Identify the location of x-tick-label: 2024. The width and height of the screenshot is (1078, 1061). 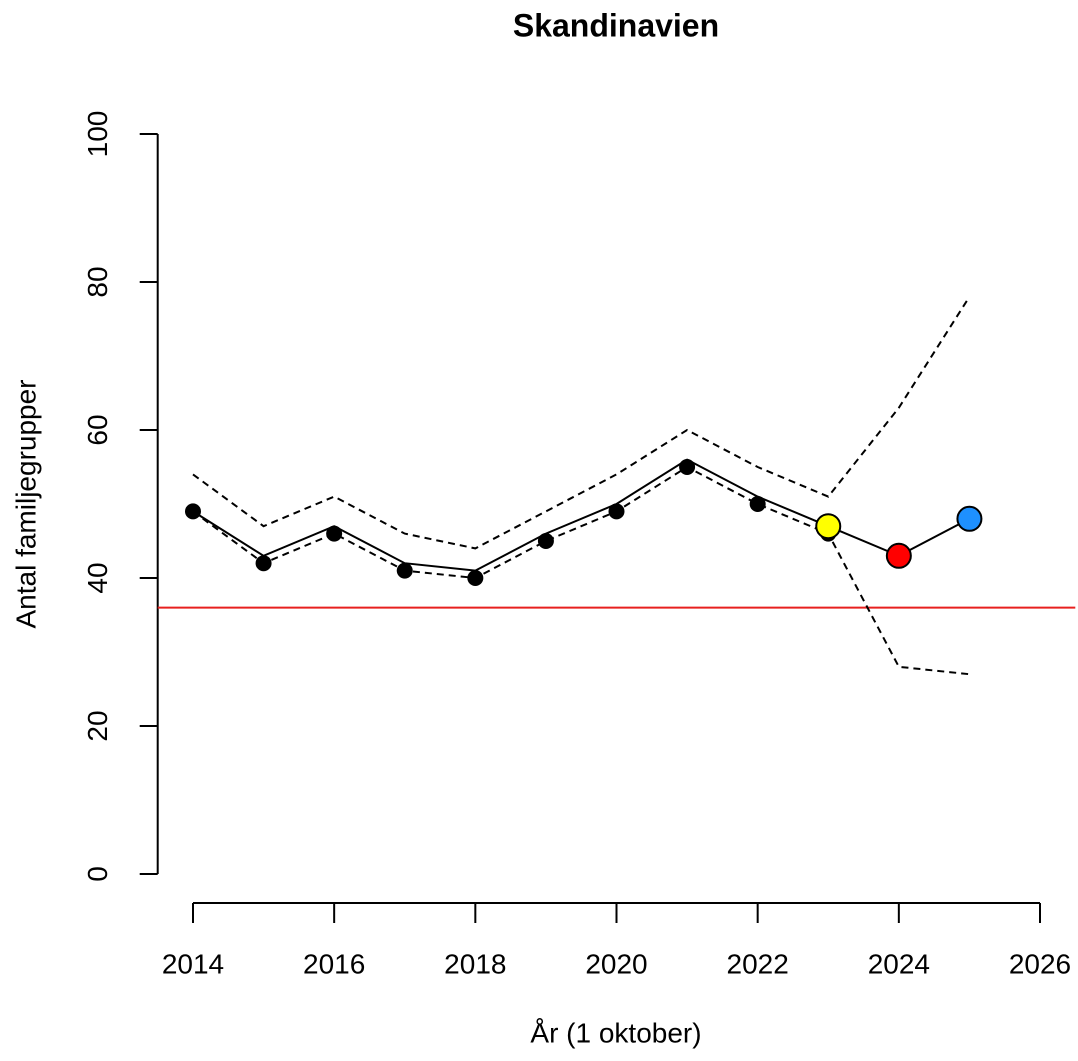
(899, 963).